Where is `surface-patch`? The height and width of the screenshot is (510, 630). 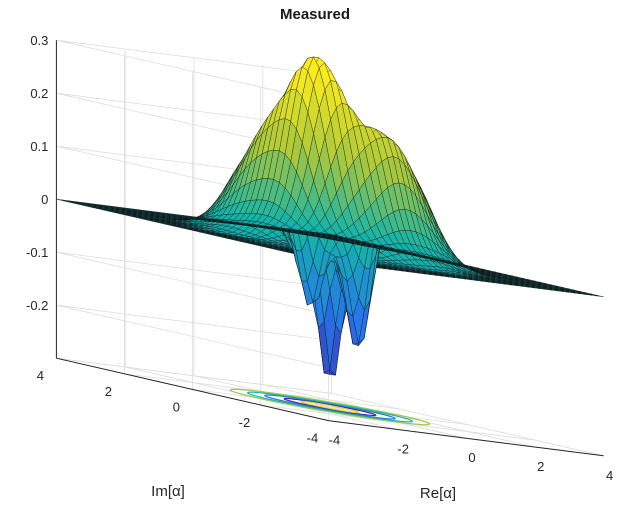 surface-patch is located at coordinates (62, 200).